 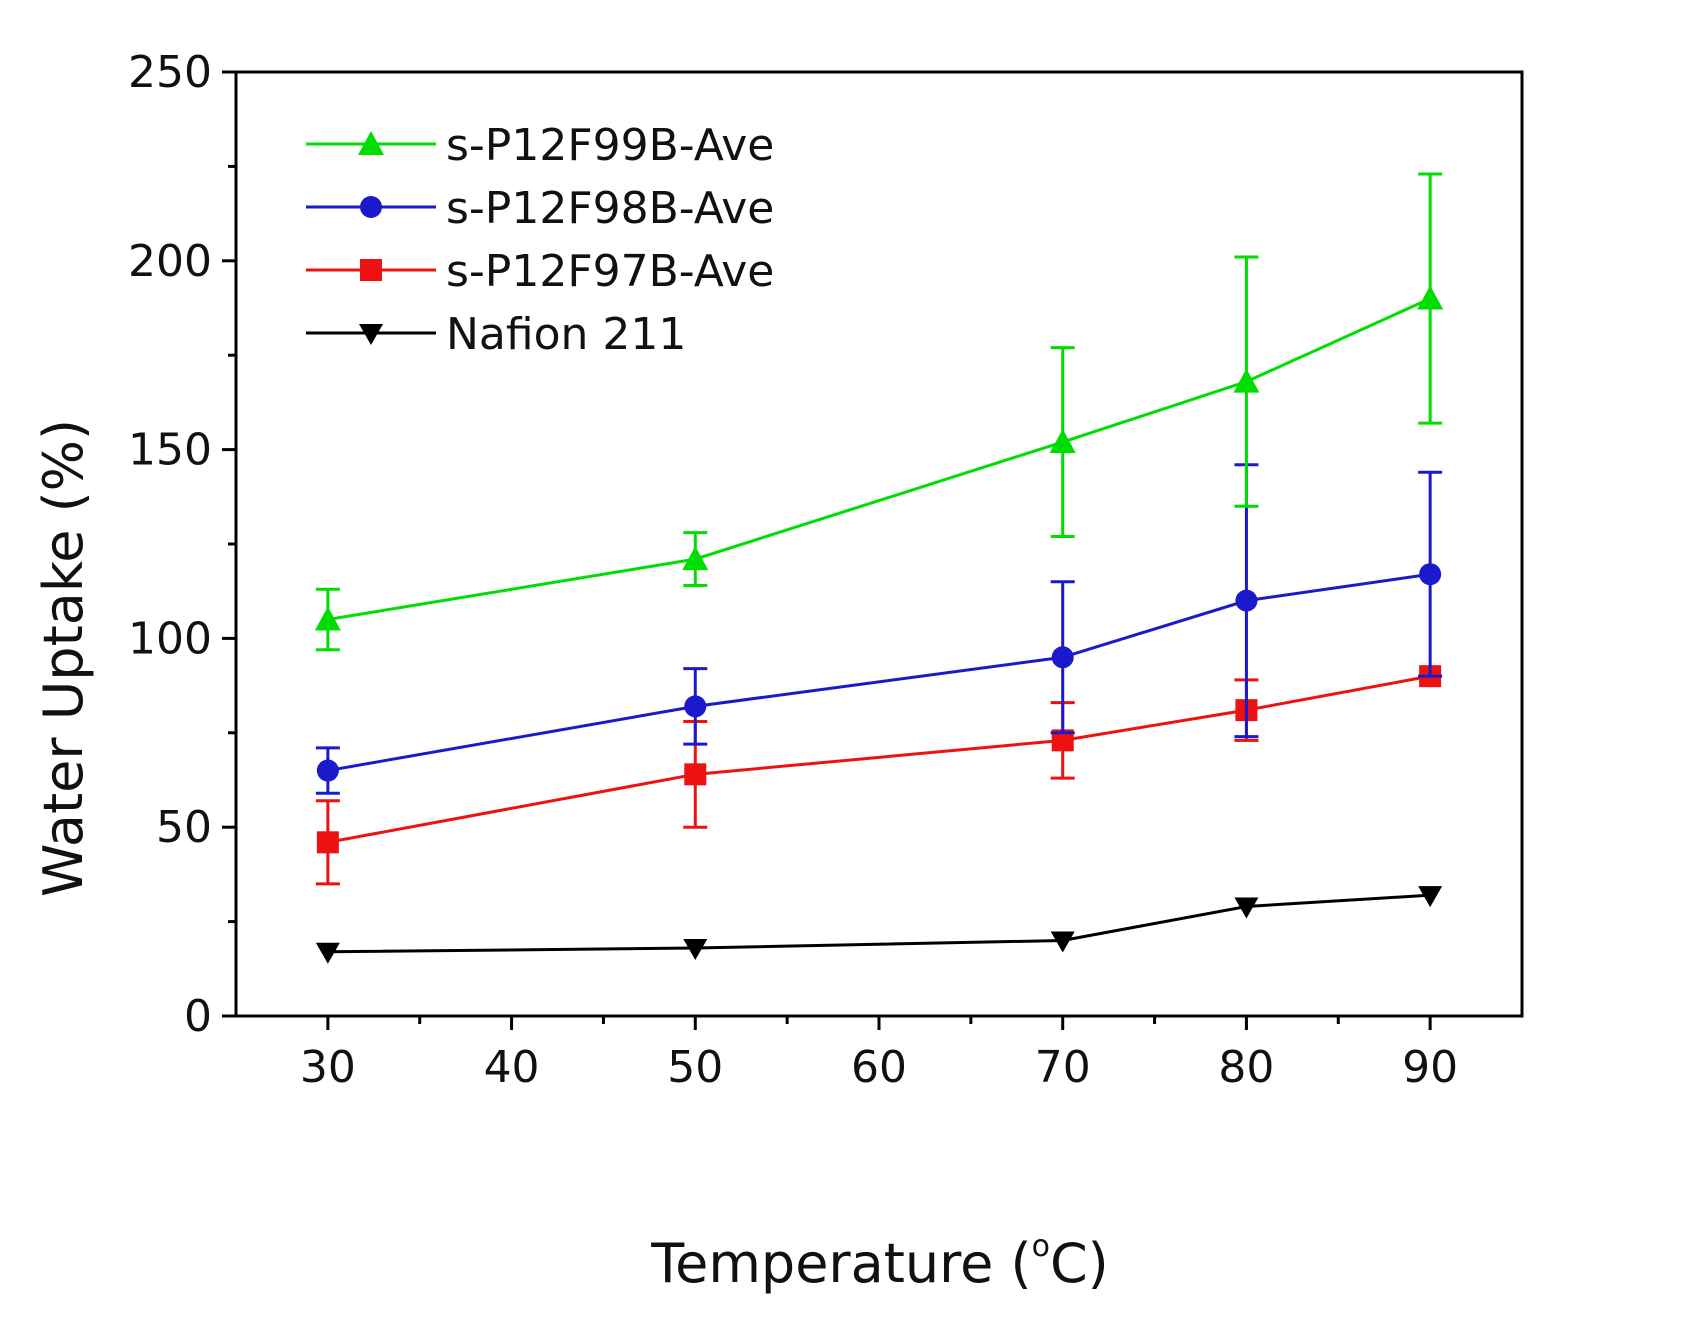 What do you see at coordinates (1079, 1263) in the screenshot?
I see `x-axis-title-unit: C)` at bounding box center [1079, 1263].